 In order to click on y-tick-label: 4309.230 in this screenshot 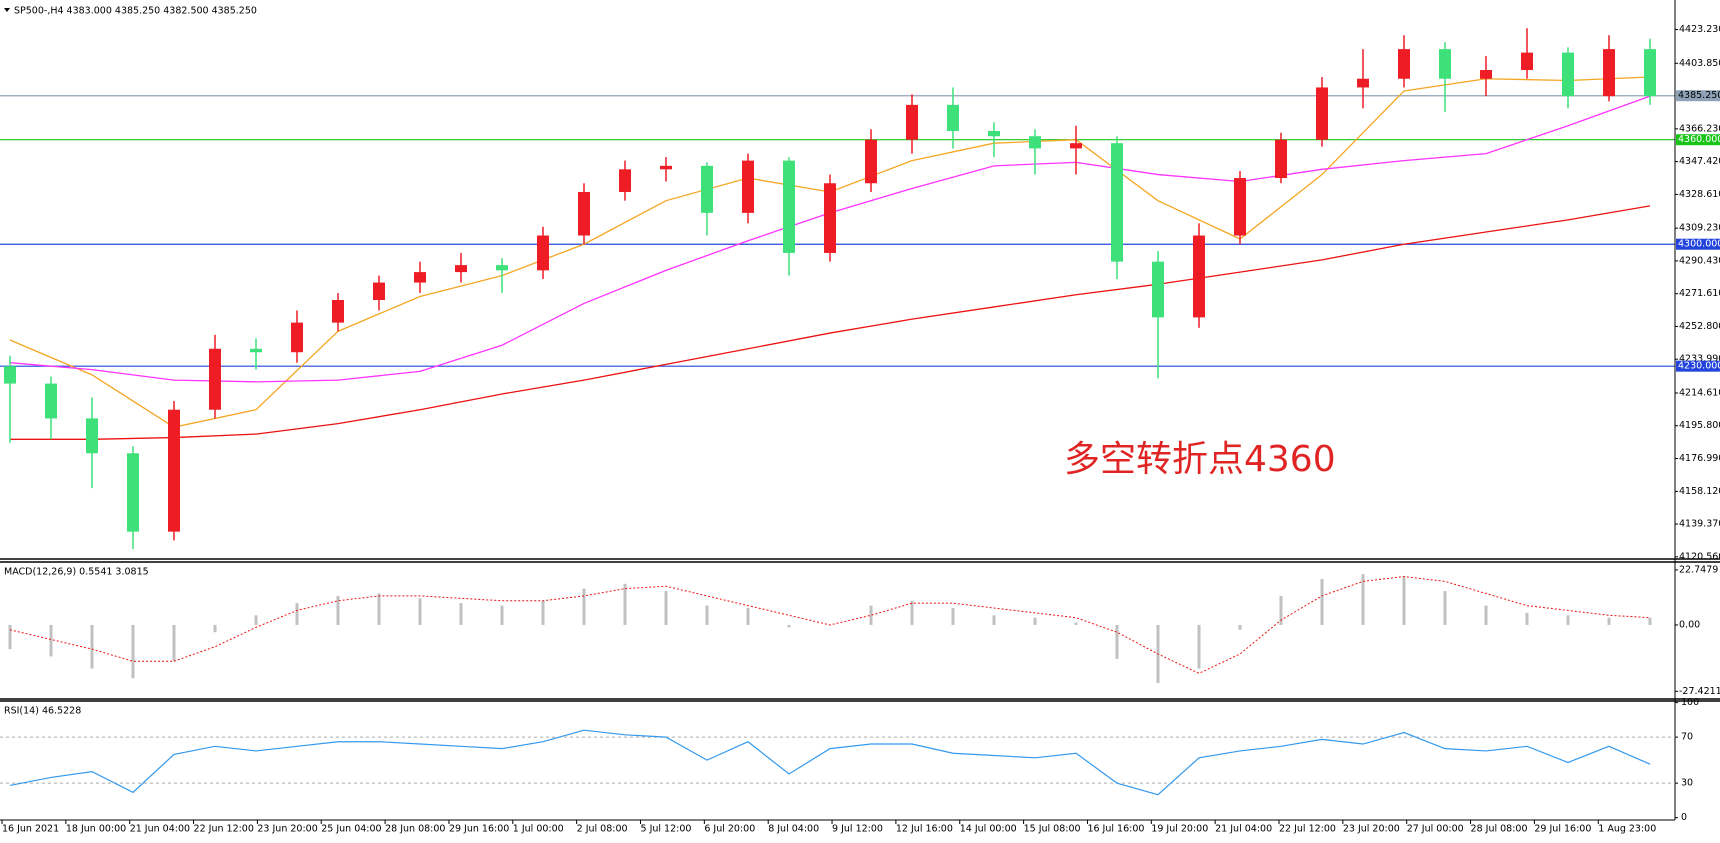, I will do `click(1699, 228)`.